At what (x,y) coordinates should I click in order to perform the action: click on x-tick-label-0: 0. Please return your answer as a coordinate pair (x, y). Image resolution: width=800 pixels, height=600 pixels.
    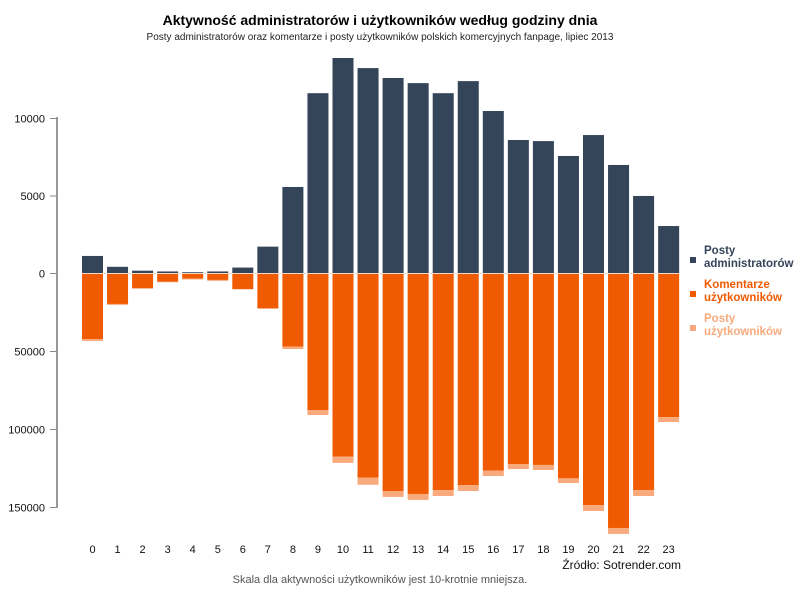
    Looking at the image, I should click on (92, 550).